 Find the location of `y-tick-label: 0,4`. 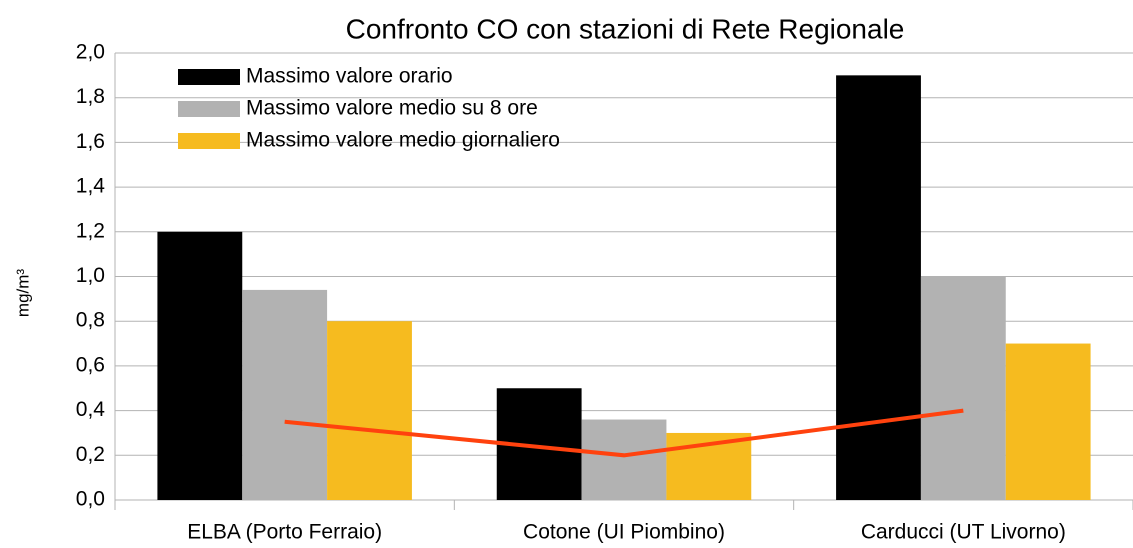

y-tick-label: 0,4 is located at coordinates (91, 409).